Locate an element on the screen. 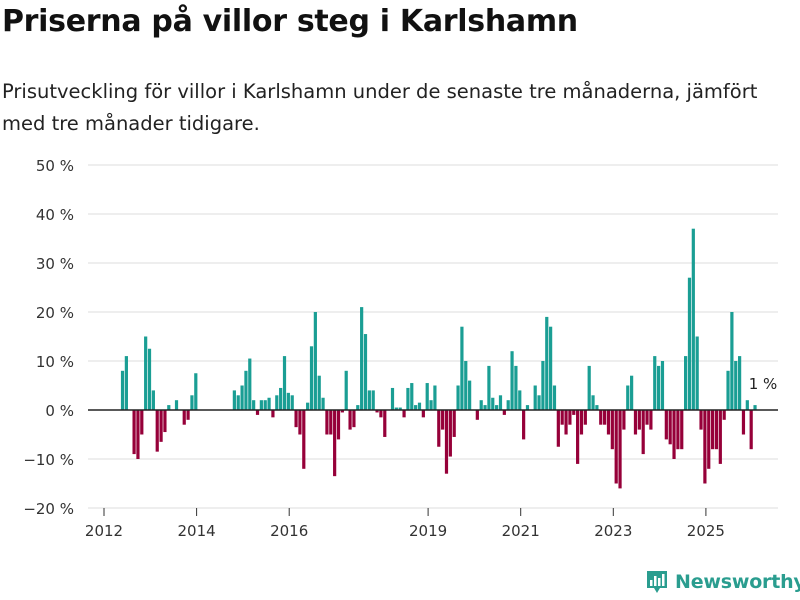 The image size is (800, 600). brand-name: Newsworthy is located at coordinates (737, 582).